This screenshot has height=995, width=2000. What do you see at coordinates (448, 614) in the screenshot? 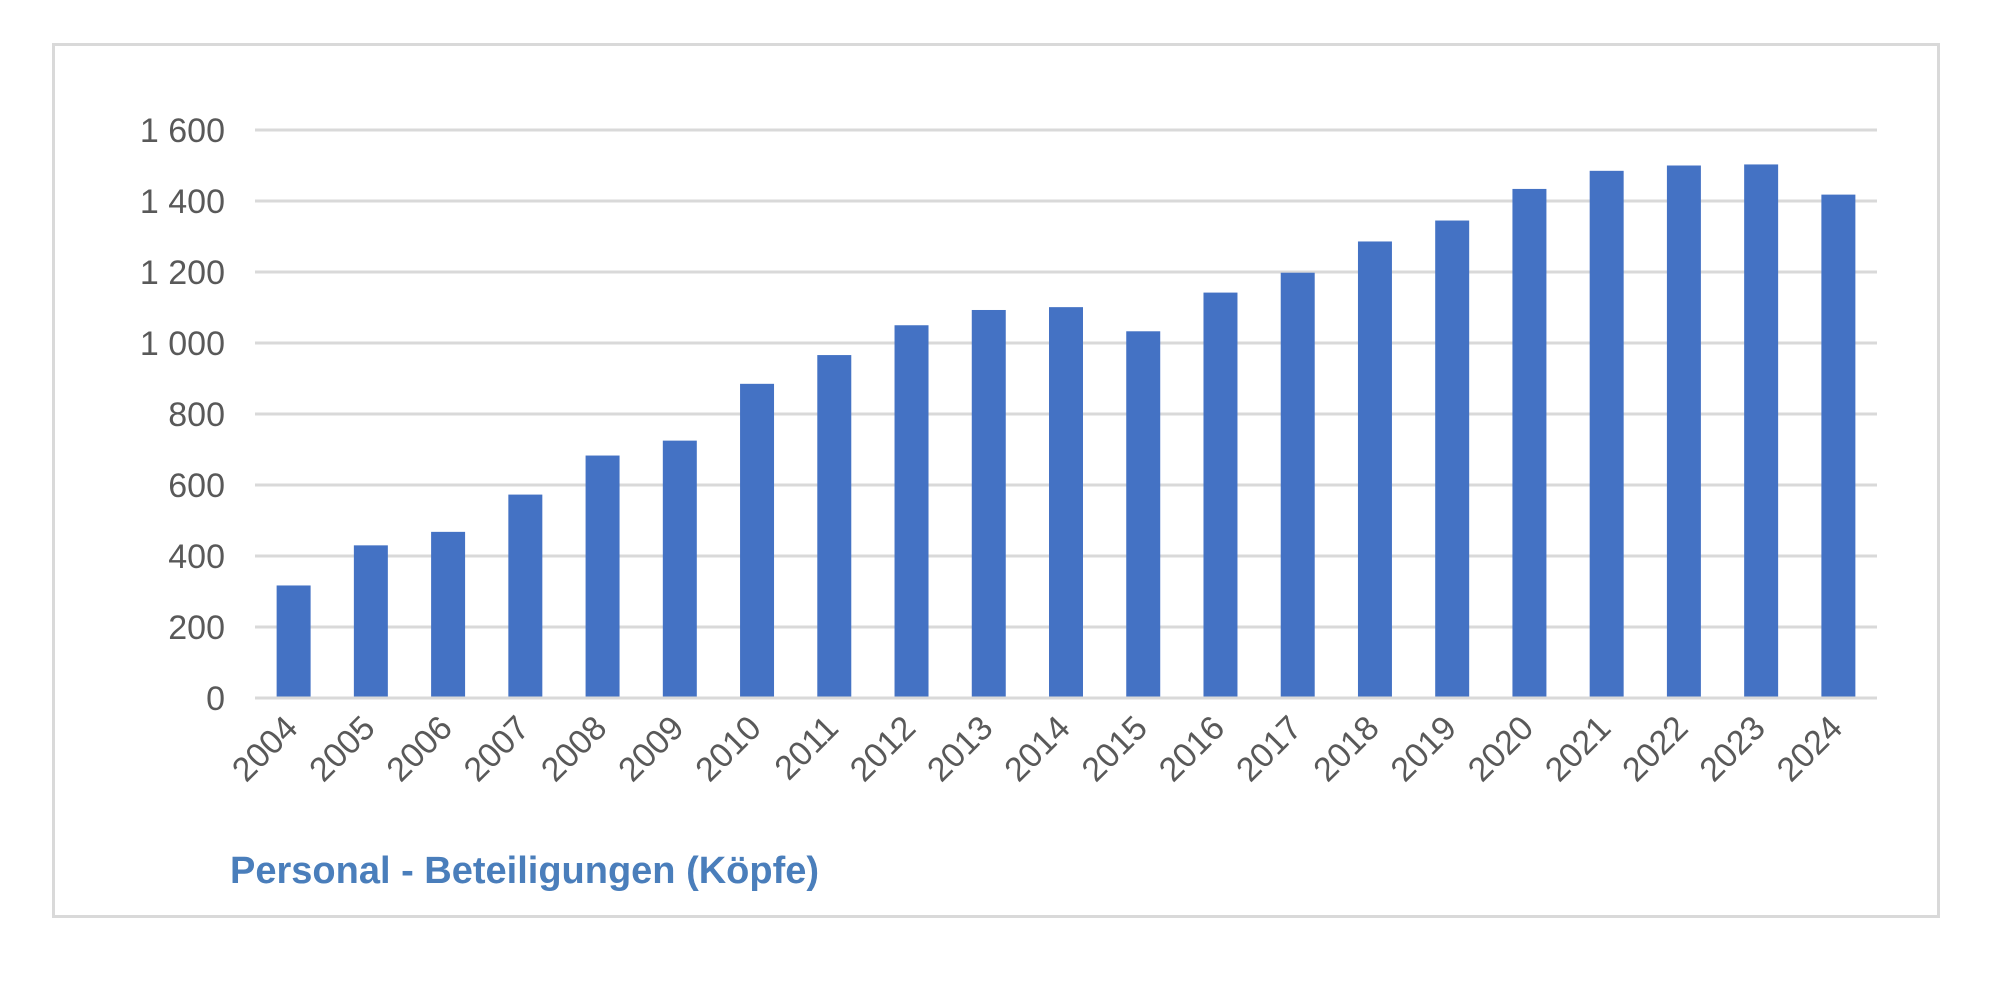
I see `bar-2006` at bounding box center [448, 614].